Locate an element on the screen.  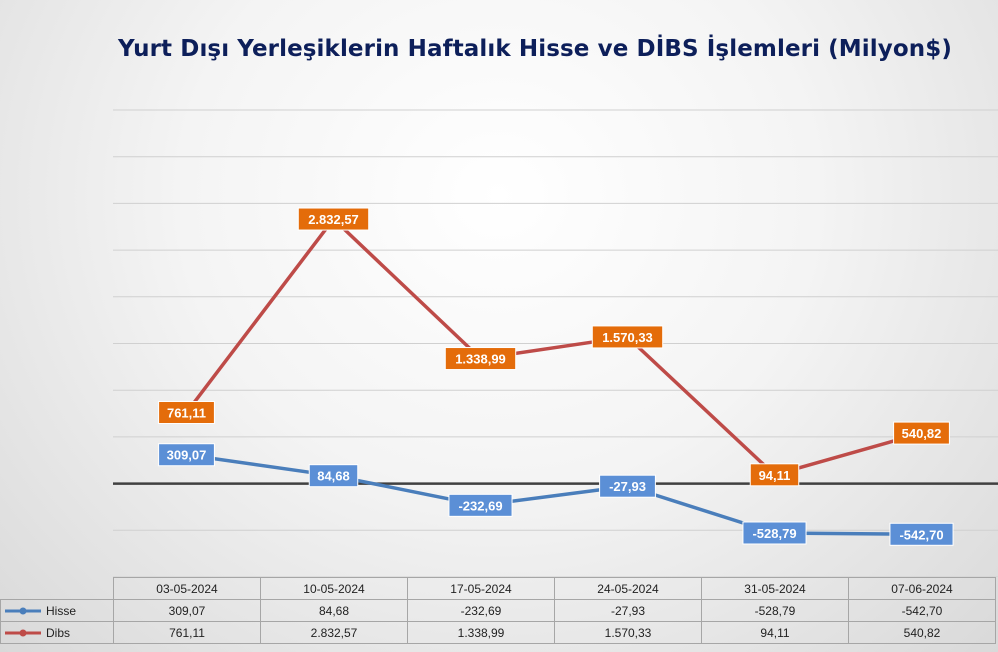
data-label-hisse: -528,79 is located at coordinates (774, 533).